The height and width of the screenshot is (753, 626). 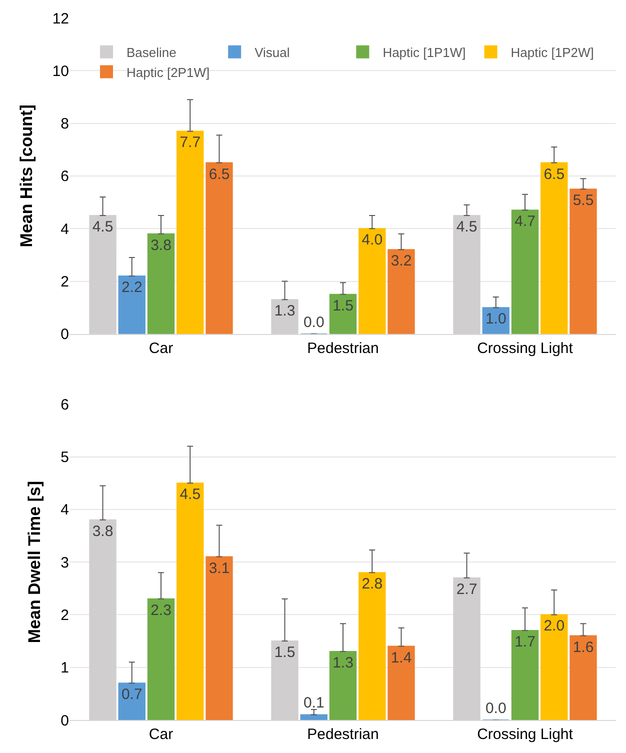 What do you see at coordinates (372, 584) in the screenshot?
I see `data-label: 2.8` at bounding box center [372, 584].